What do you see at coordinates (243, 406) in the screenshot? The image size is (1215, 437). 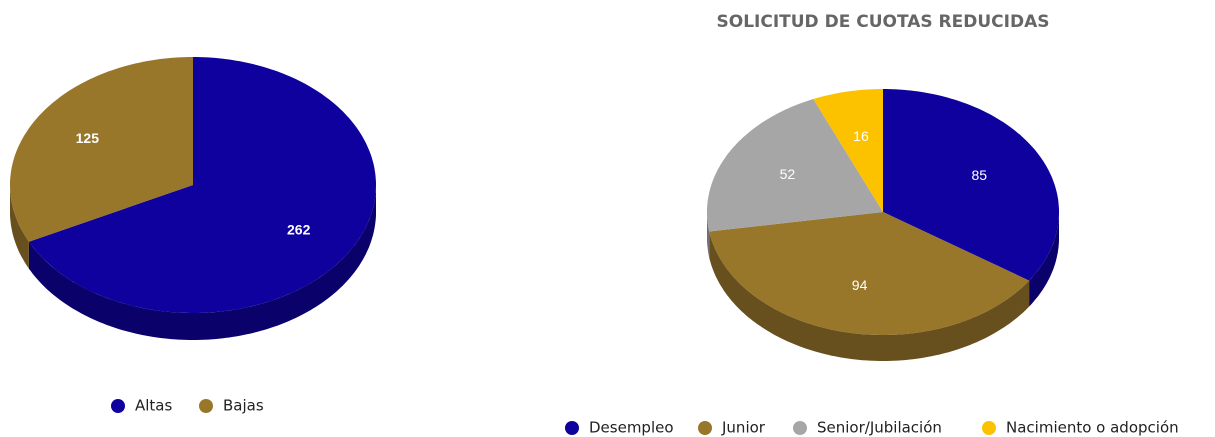 I see `legend-label: Bajas` at bounding box center [243, 406].